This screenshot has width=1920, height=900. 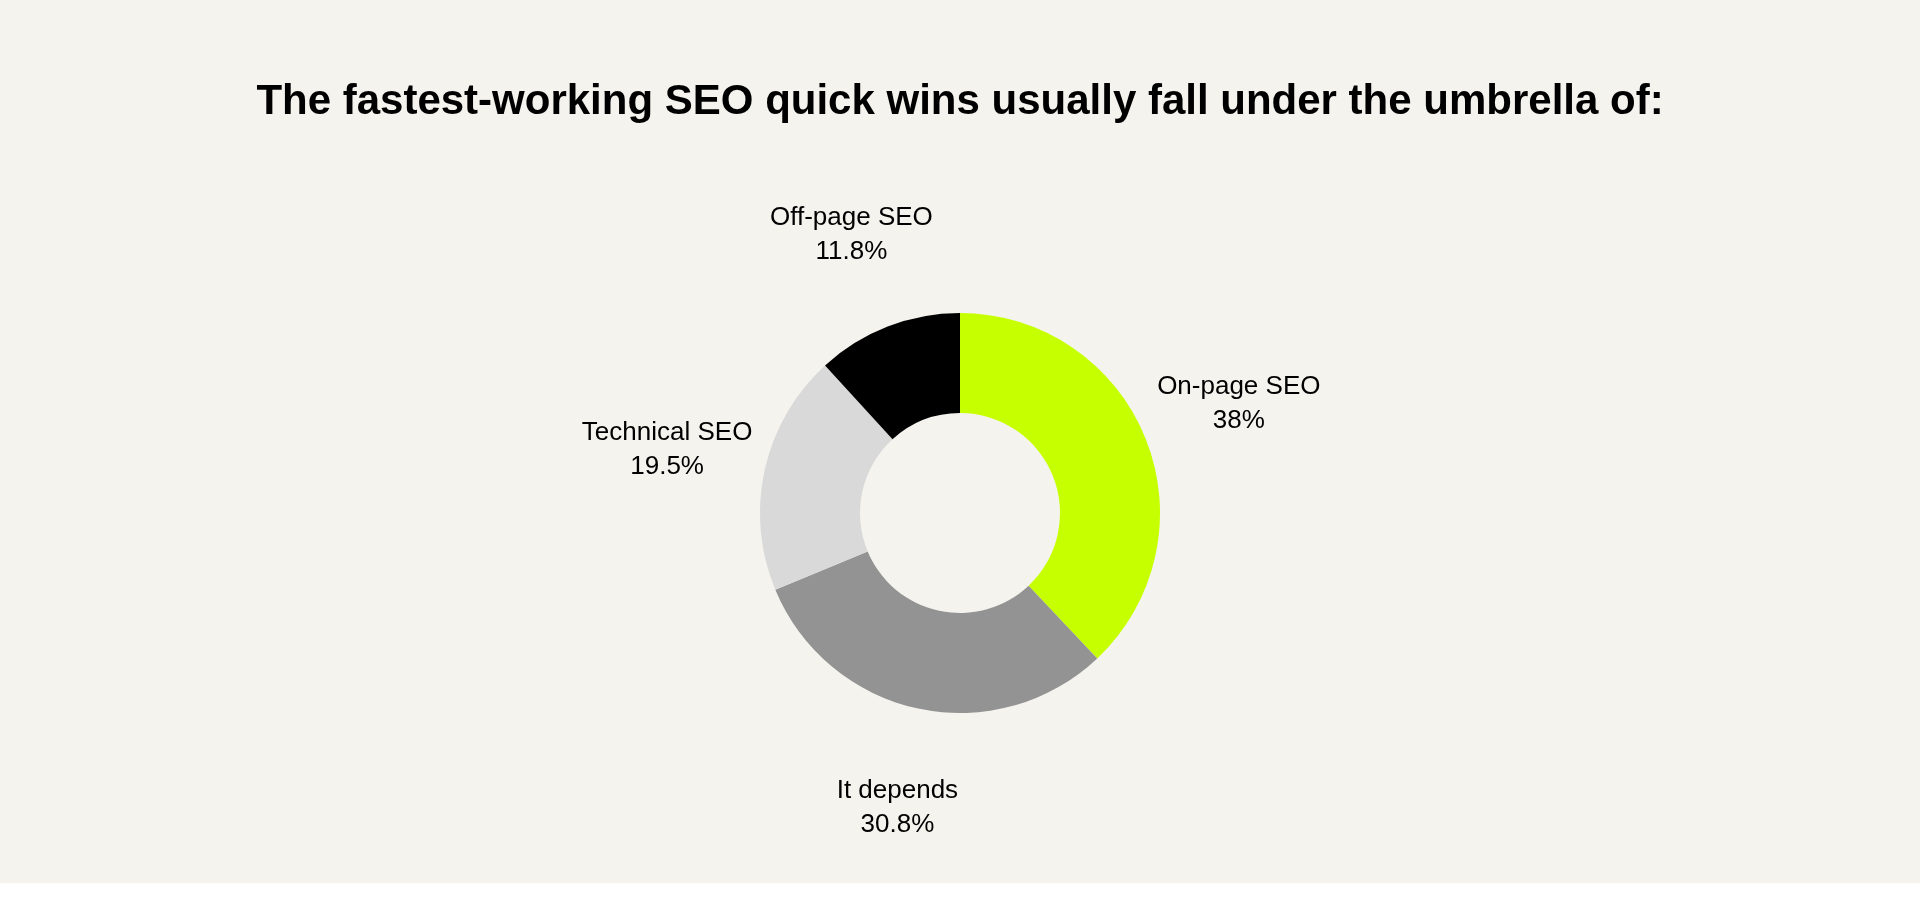 I want to click on chart-title: The fastest-working SEO quick wins usually fall under the umbrella of:, so click(x=960, y=99).